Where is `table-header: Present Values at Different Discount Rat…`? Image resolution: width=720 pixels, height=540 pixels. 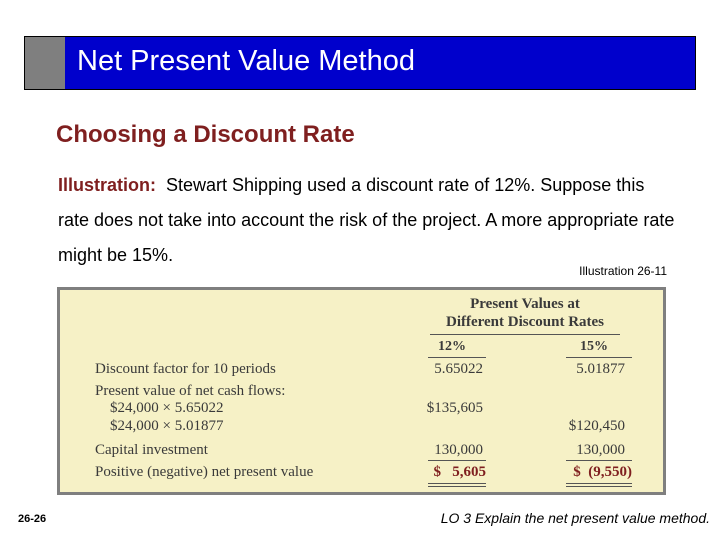
table-header: Present Values at Different Discount Rat… is located at coordinates (525, 313).